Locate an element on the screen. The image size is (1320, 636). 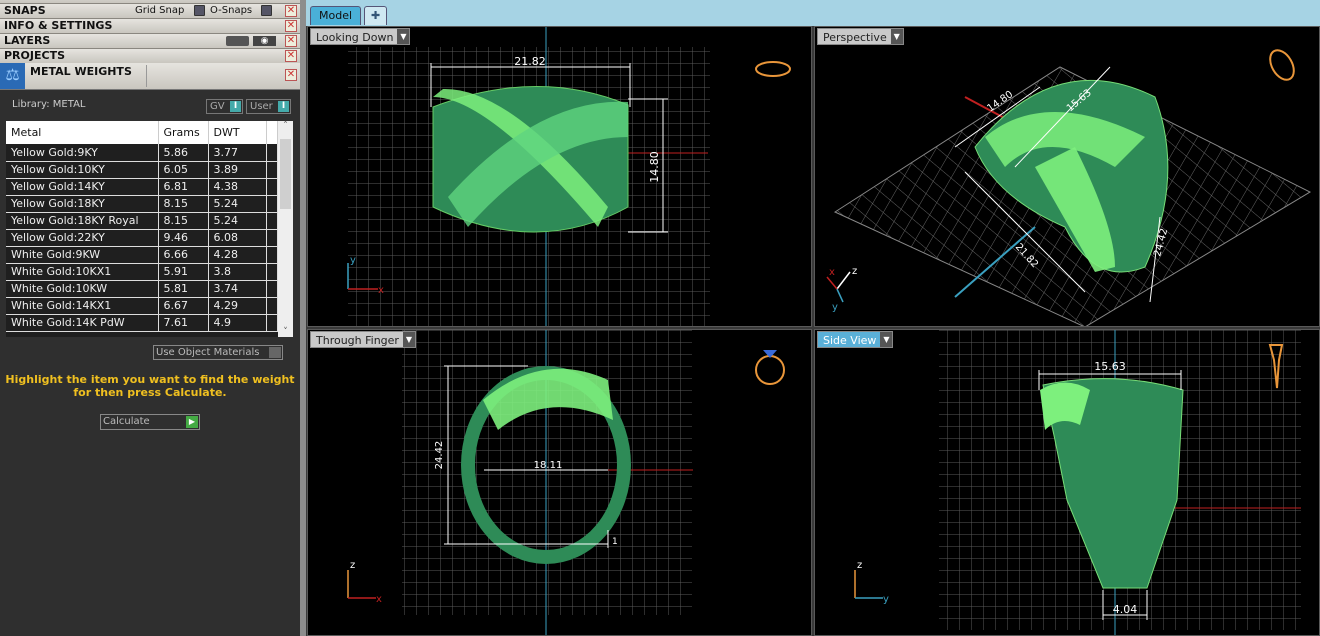
projects-title: PROJECTS is located at coordinates (34, 55).